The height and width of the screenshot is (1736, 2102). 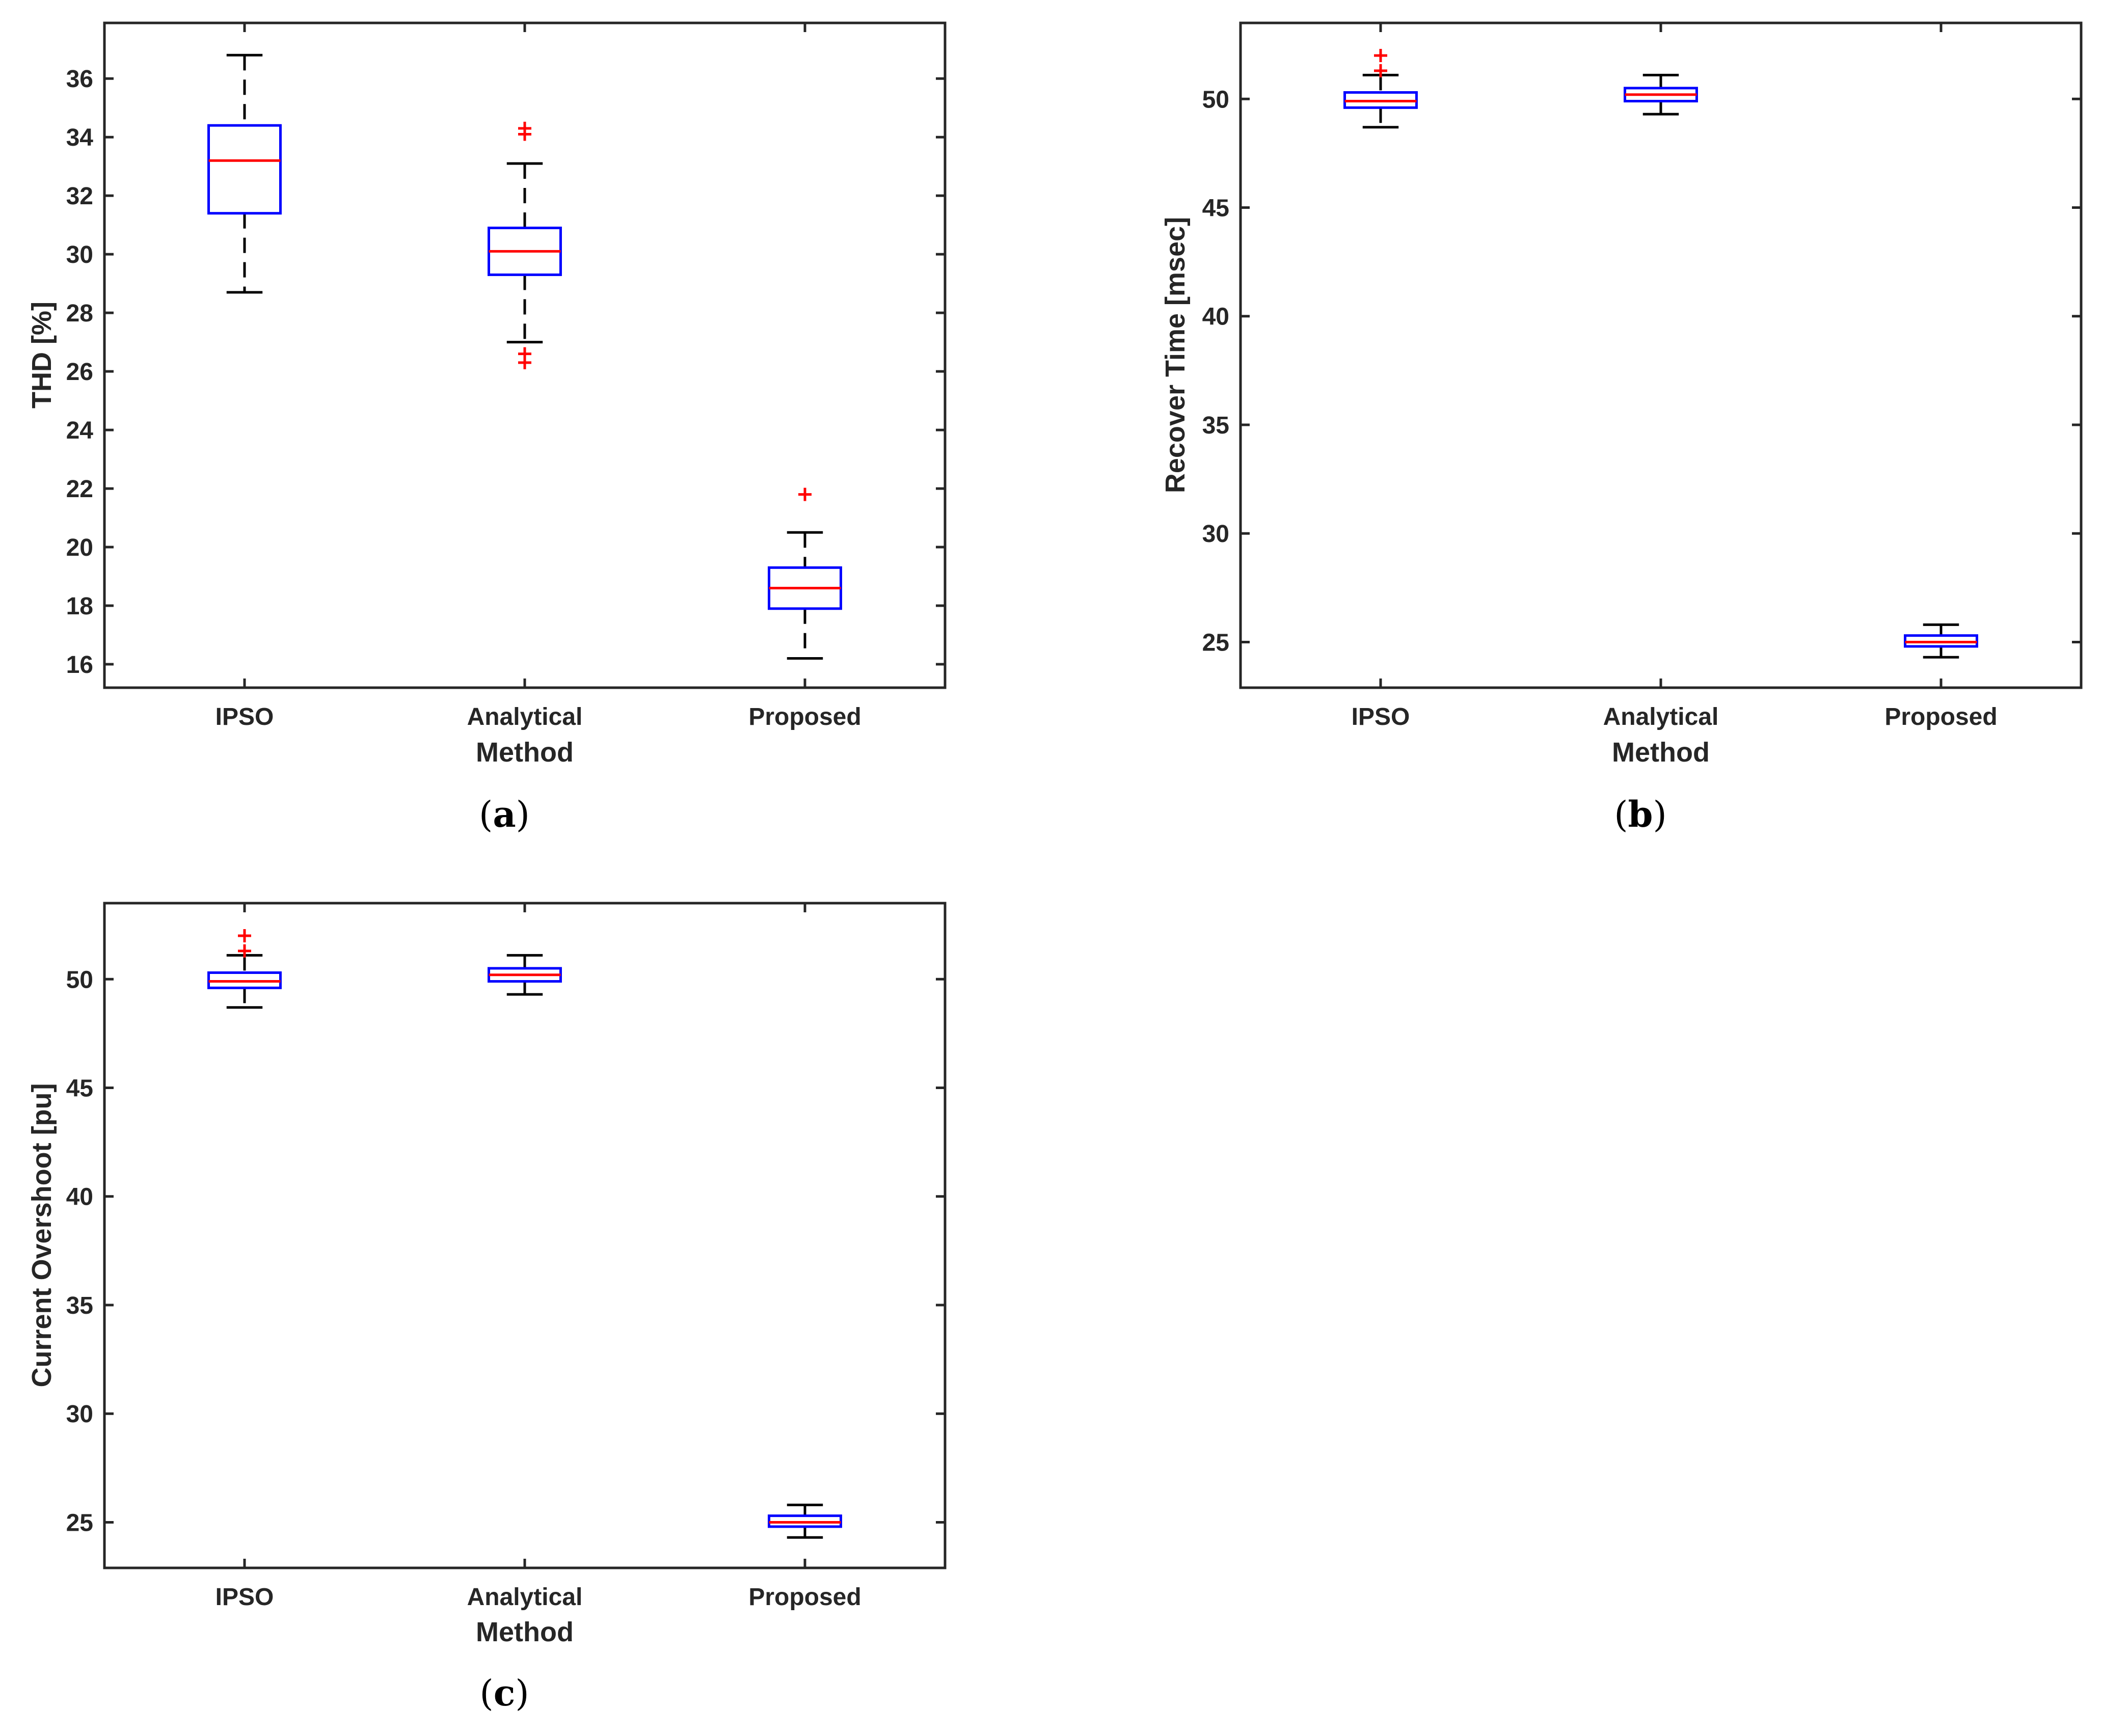 I want to click on panel-c-caption: (c), so click(x=504, y=1693).